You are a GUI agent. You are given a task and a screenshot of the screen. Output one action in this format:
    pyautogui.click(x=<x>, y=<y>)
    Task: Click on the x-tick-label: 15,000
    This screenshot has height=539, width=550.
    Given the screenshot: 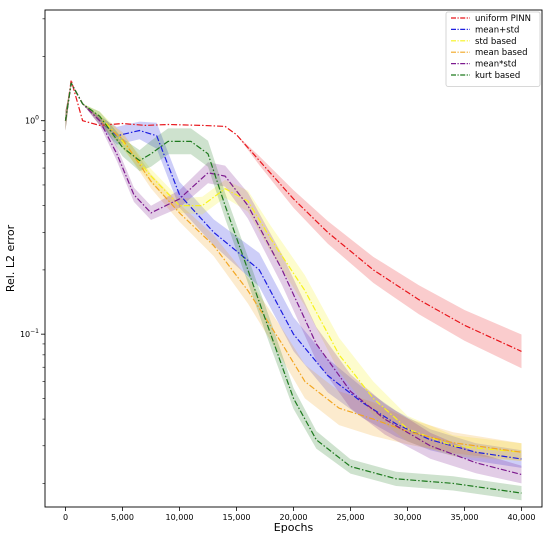 What is the action you would take?
    pyautogui.click(x=237, y=517)
    